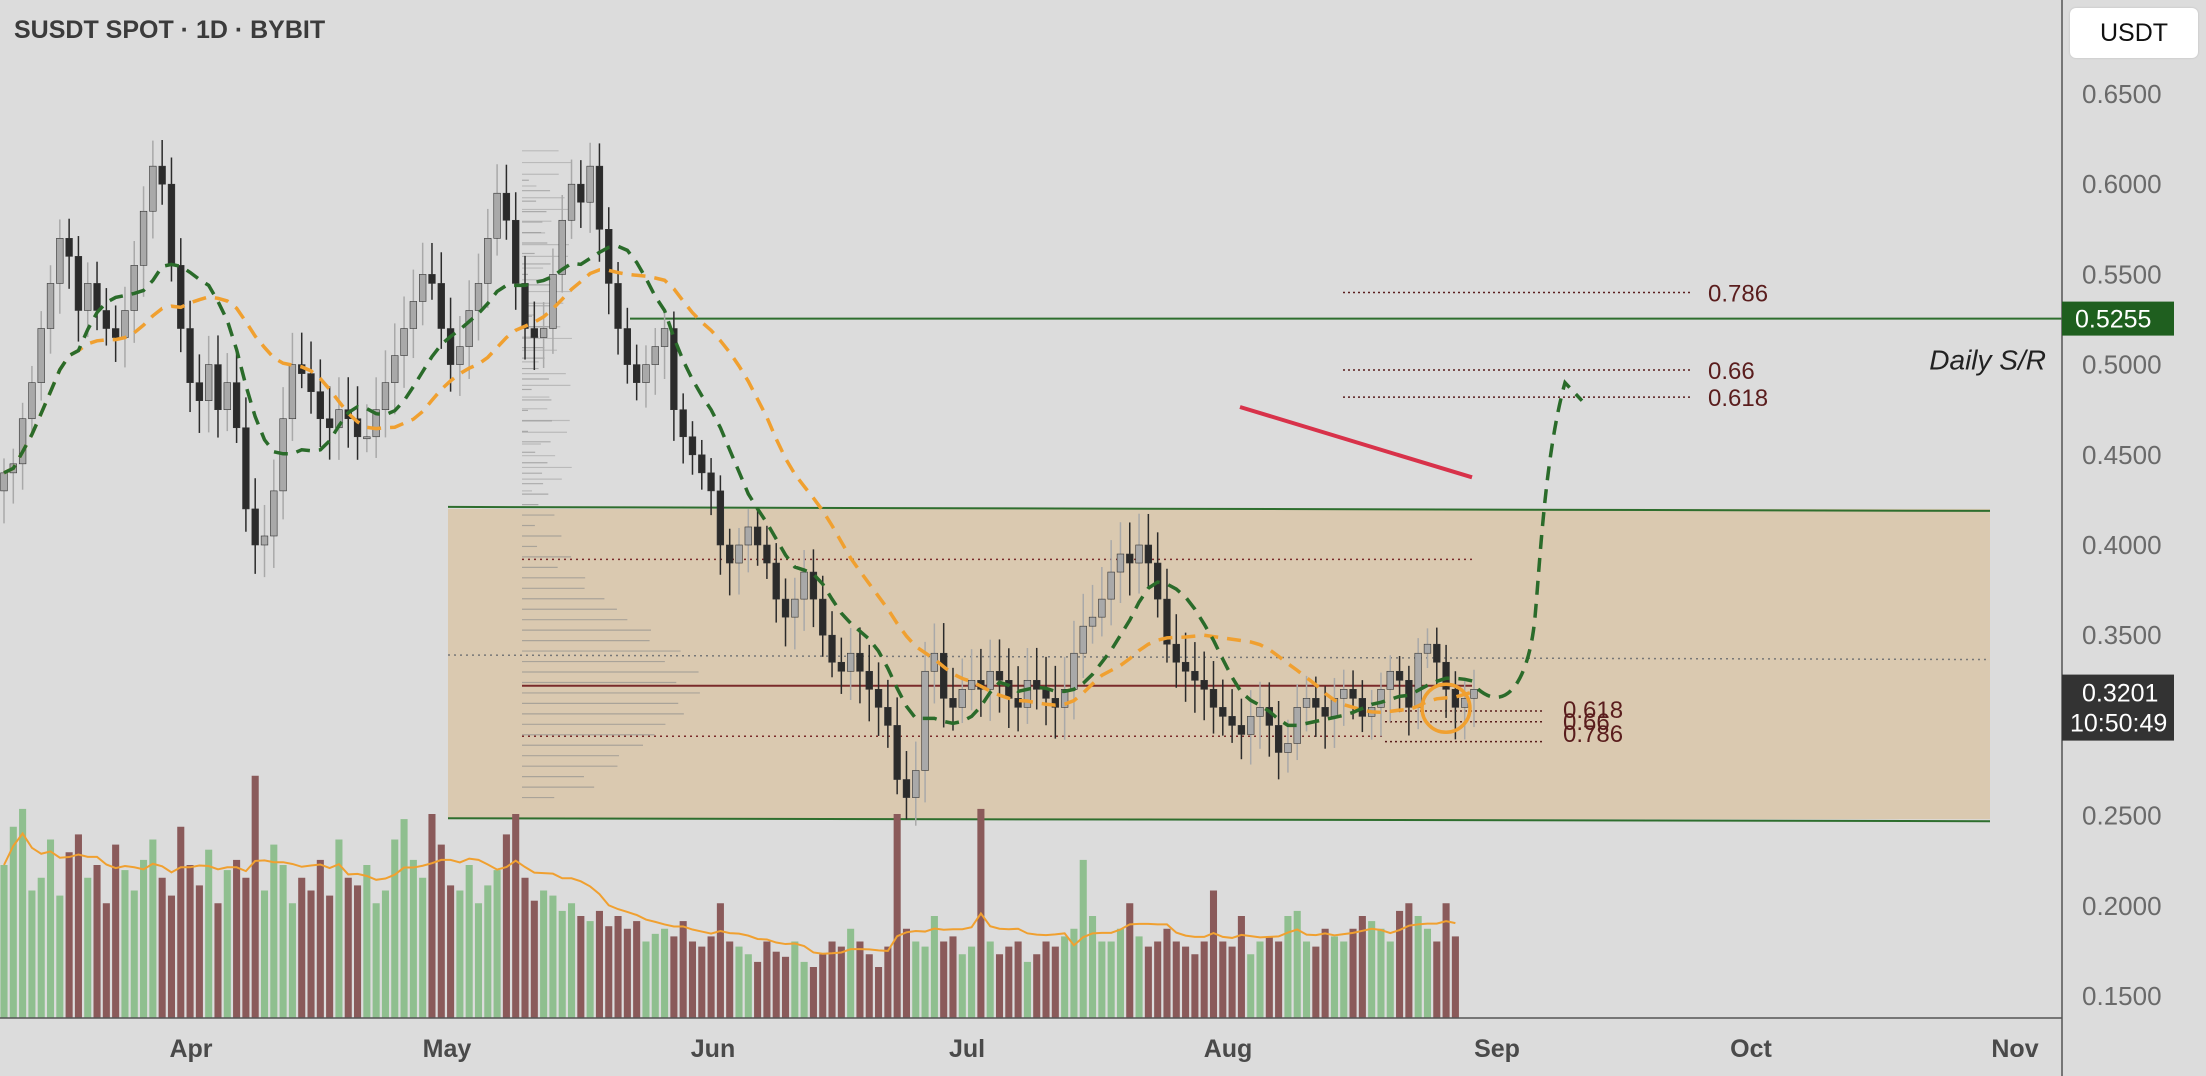  I want to click on volume-pane, so click(729, 896).